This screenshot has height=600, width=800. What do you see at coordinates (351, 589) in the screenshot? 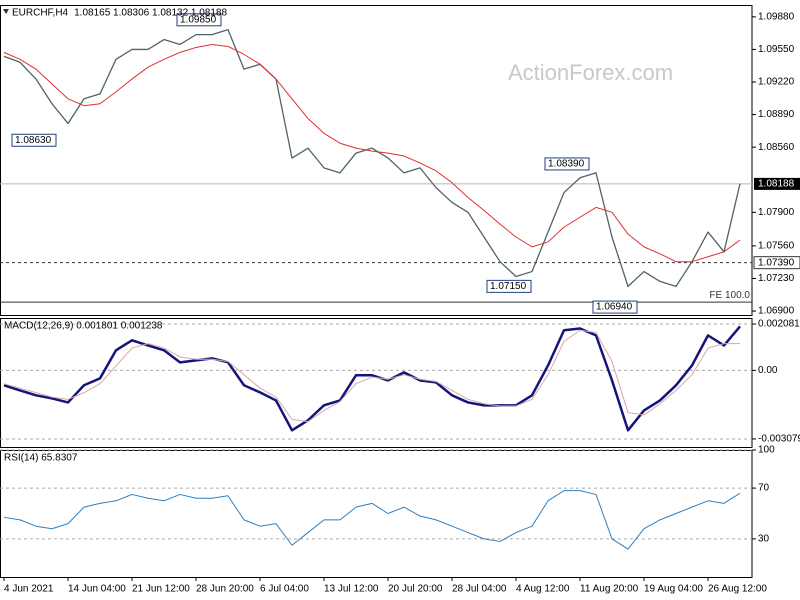
I see `x-tick-label: 13 Jul 12:00` at bounding box center [351, 589].